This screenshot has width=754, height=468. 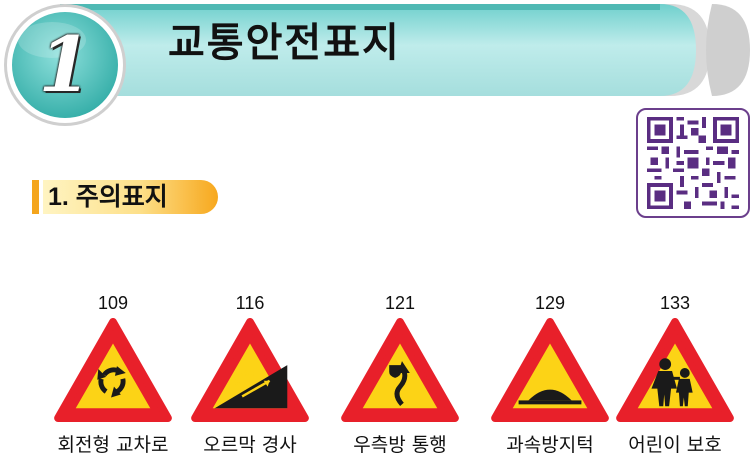 I want to click on sign-card-109: 109 회전형 교차로, so click(x=113, y=374).